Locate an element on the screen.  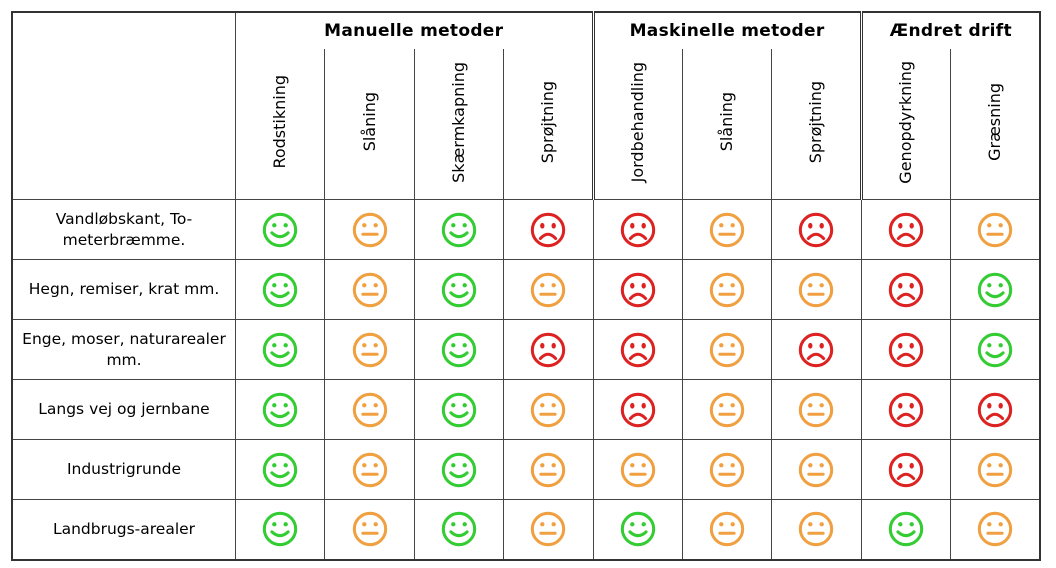
table-row: Vandløbskant, To-meterbræmme. is located at coordinates (526, 229).